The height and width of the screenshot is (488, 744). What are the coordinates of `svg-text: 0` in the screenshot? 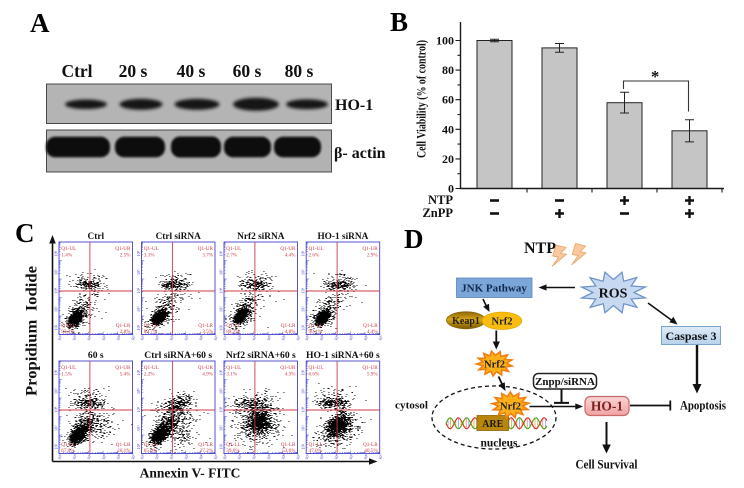 It's located at (451, 189).